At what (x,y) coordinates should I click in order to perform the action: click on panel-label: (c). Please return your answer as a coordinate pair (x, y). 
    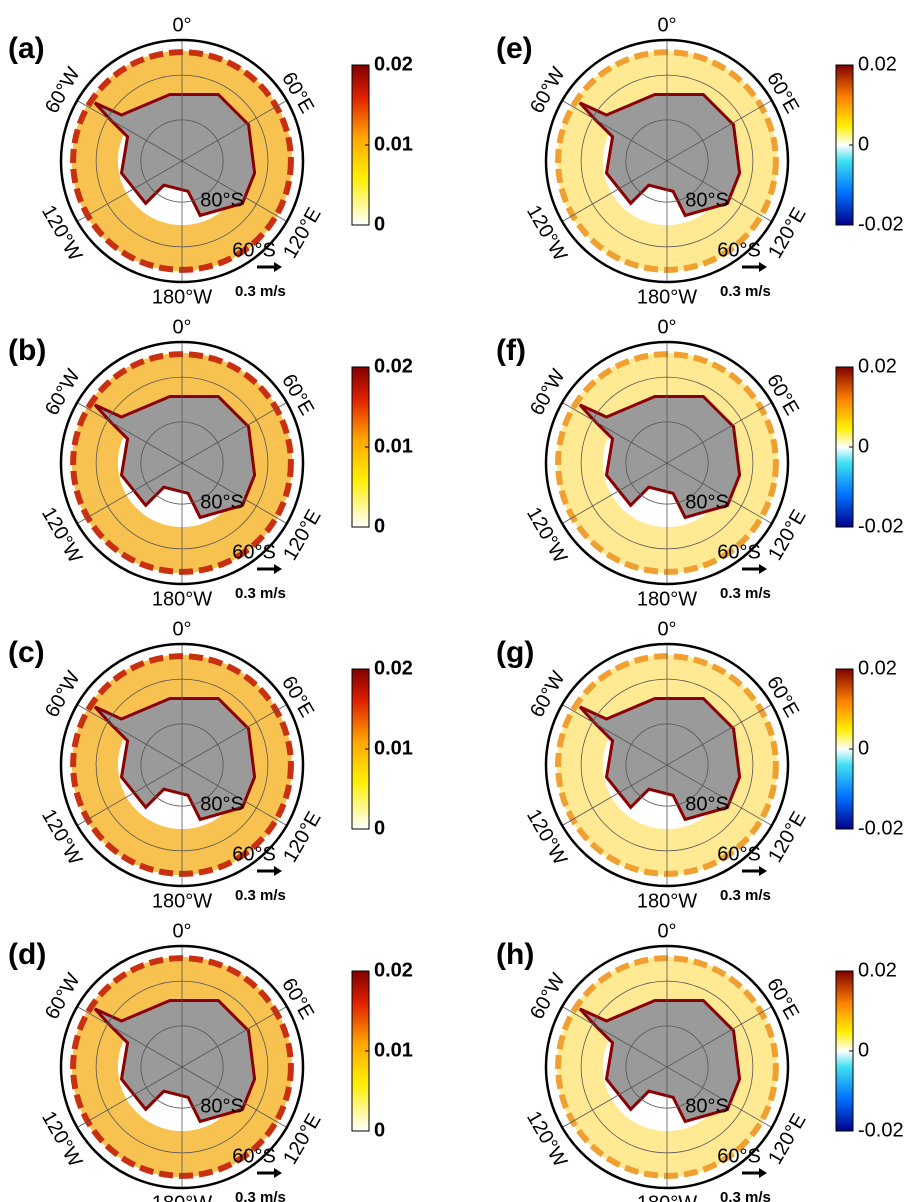
    Looking at the image, I should click on (26, 652).